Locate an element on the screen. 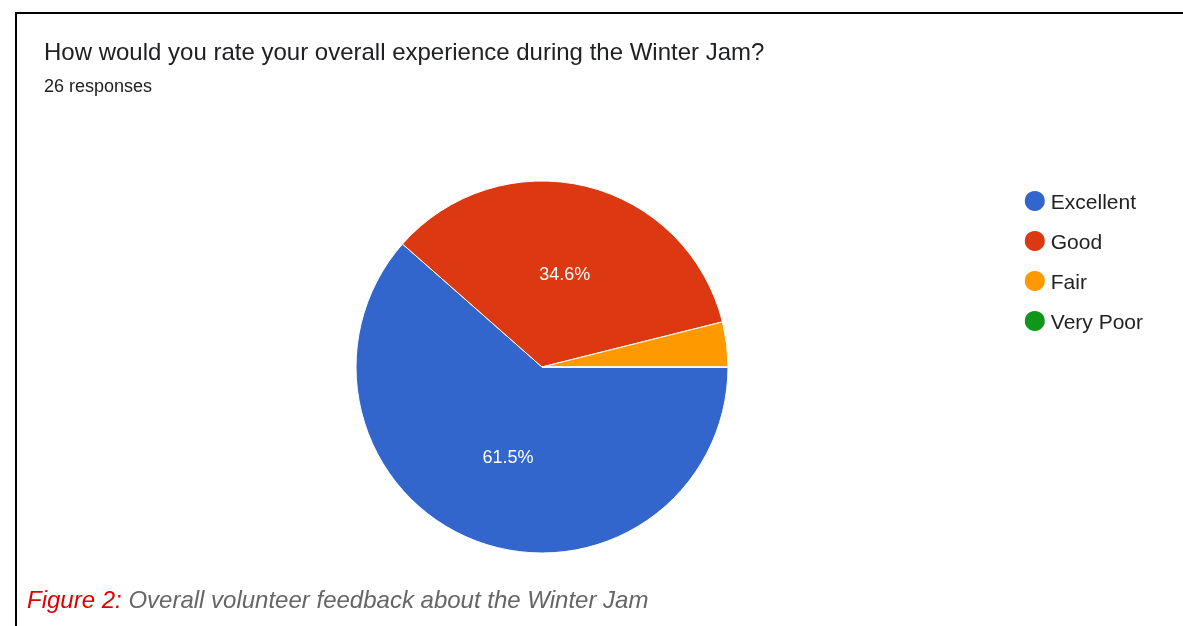 Image resolution: width=1183 pixels, height=626 pixels. text: 26 responses is located at coordinates (98, 86).